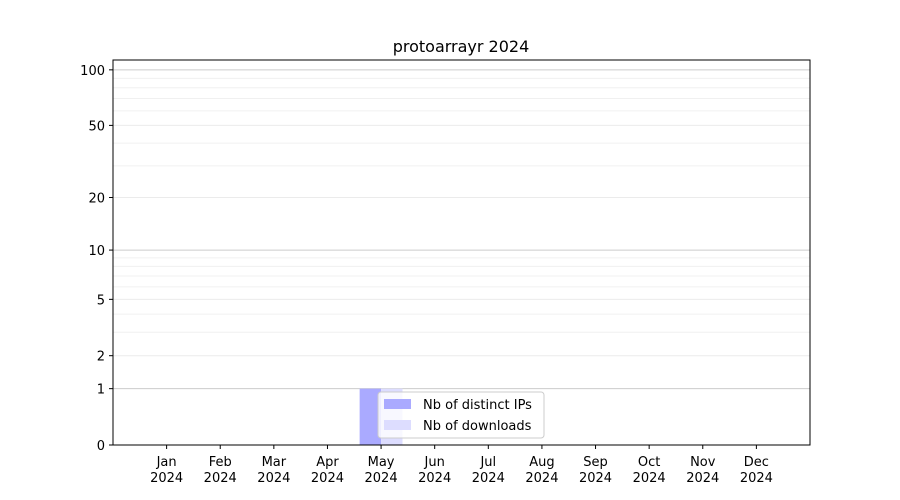  Describe the element at coordinates (101, 300) in the screenshot. I see `y-tick-label: 5` at that location.